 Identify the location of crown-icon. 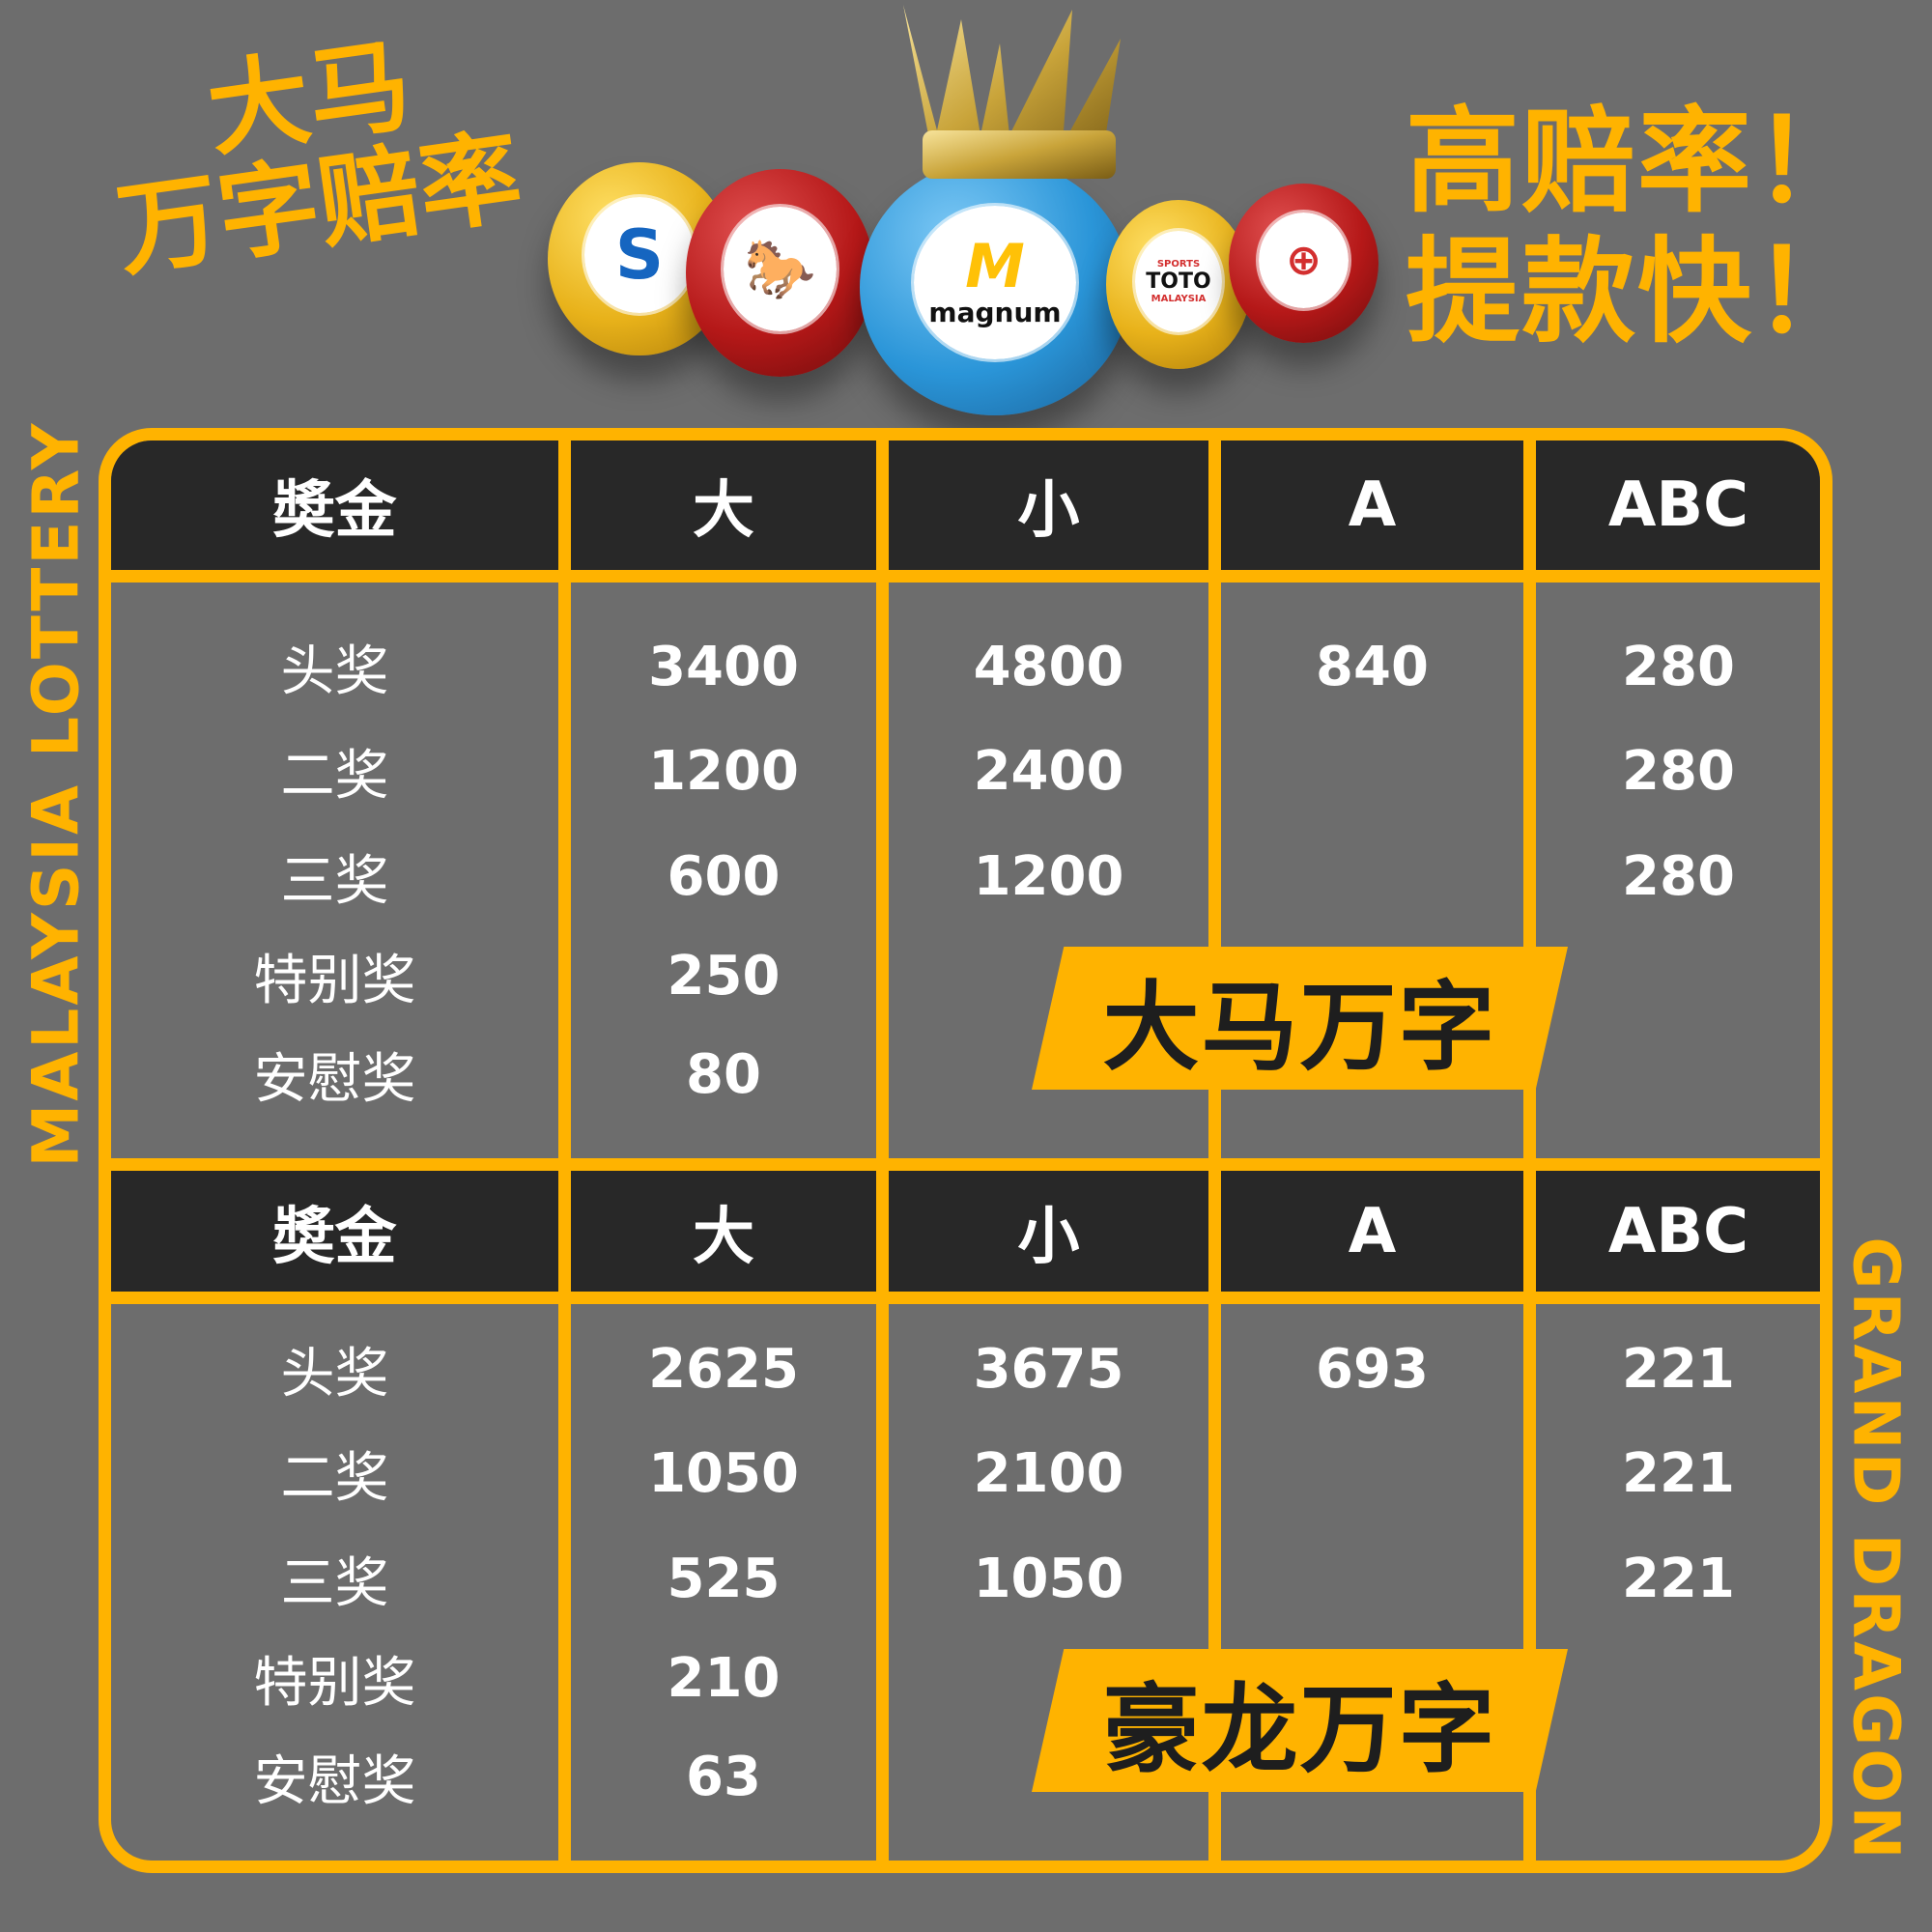
(1012, 92).